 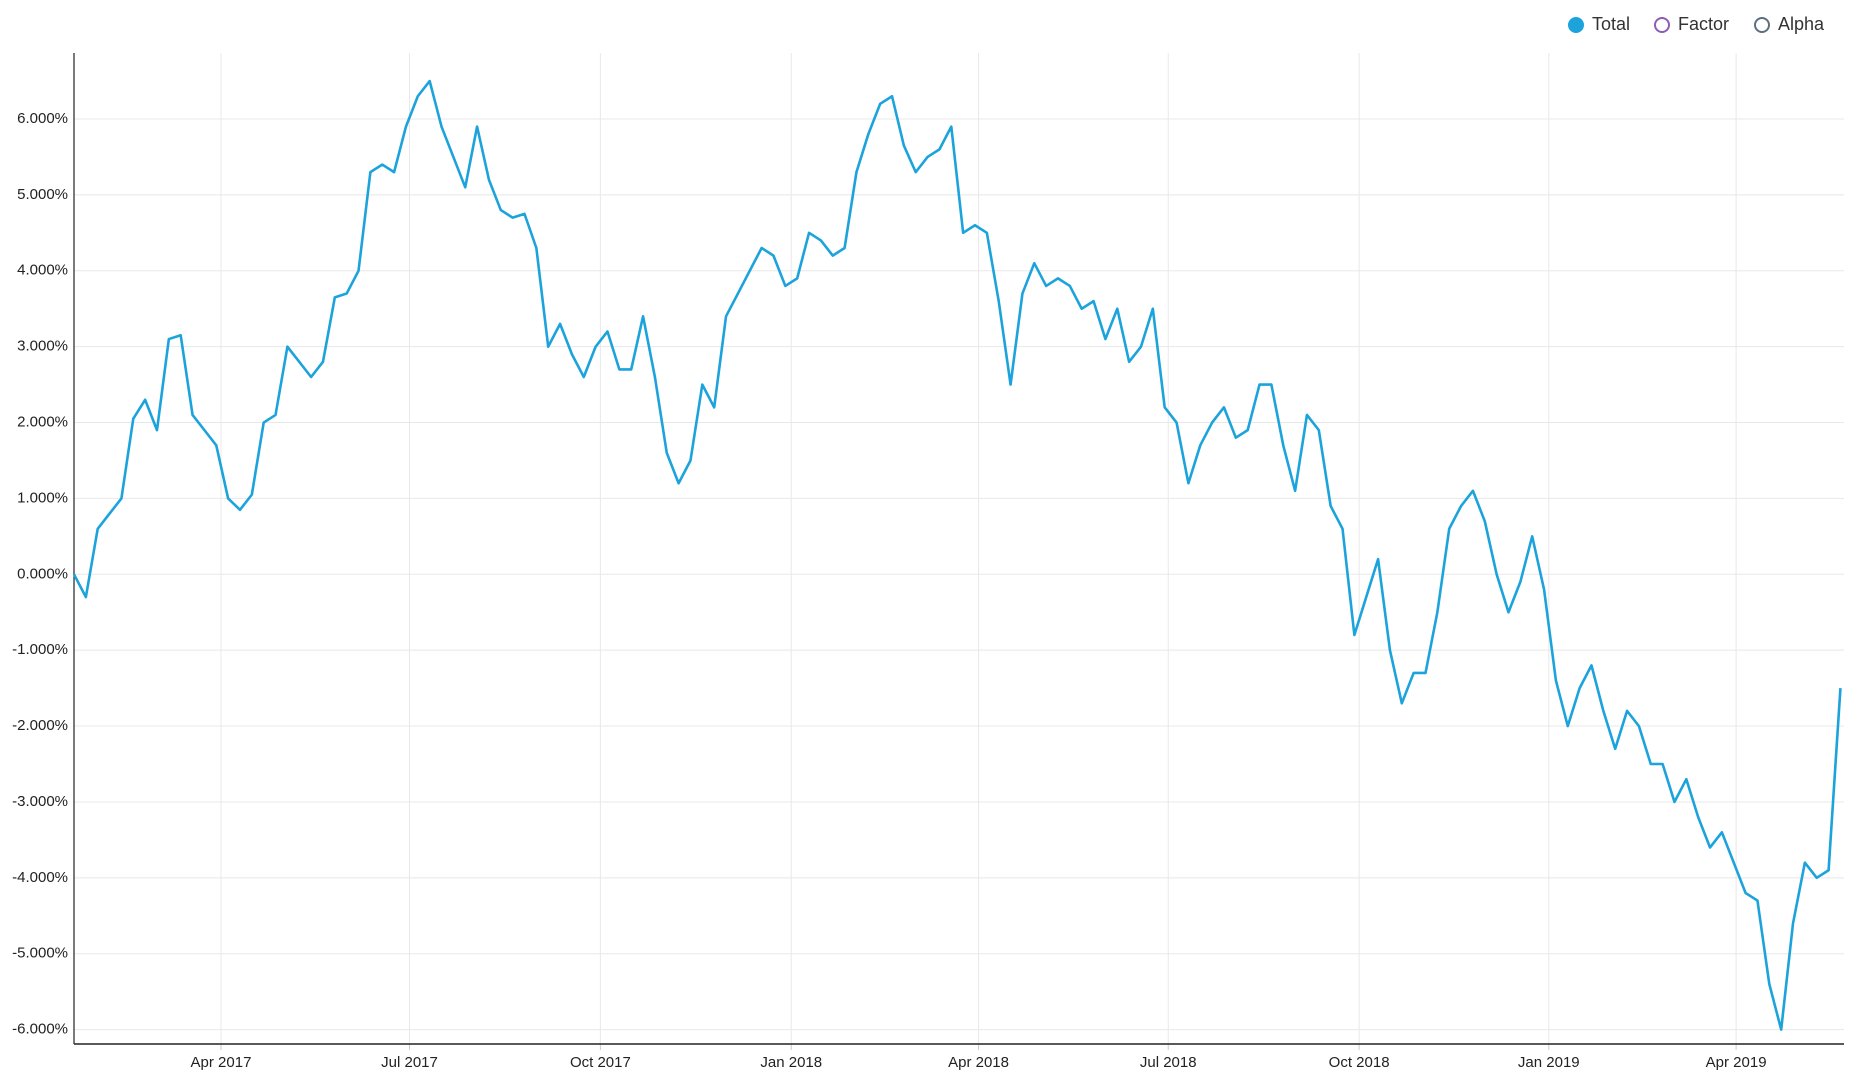 I want to click on legend-item: Factor, so click(x=1691, y=24).